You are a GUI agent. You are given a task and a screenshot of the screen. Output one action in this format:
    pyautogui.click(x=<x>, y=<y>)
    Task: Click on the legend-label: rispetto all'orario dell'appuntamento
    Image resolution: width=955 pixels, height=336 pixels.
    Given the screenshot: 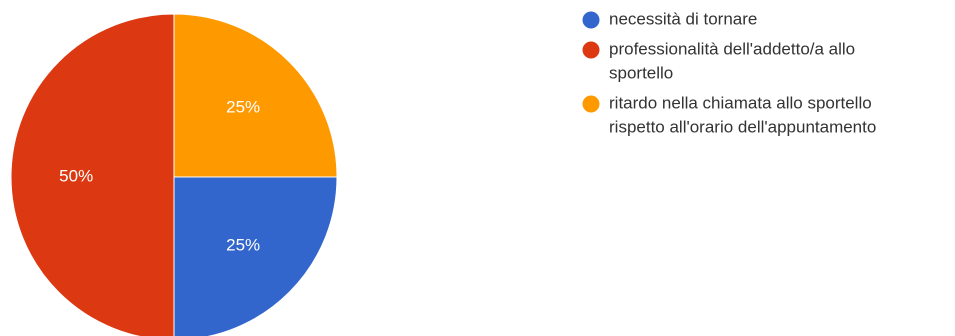 What is the action you would take?
    pyautogui.click(x=742, y=126)
    